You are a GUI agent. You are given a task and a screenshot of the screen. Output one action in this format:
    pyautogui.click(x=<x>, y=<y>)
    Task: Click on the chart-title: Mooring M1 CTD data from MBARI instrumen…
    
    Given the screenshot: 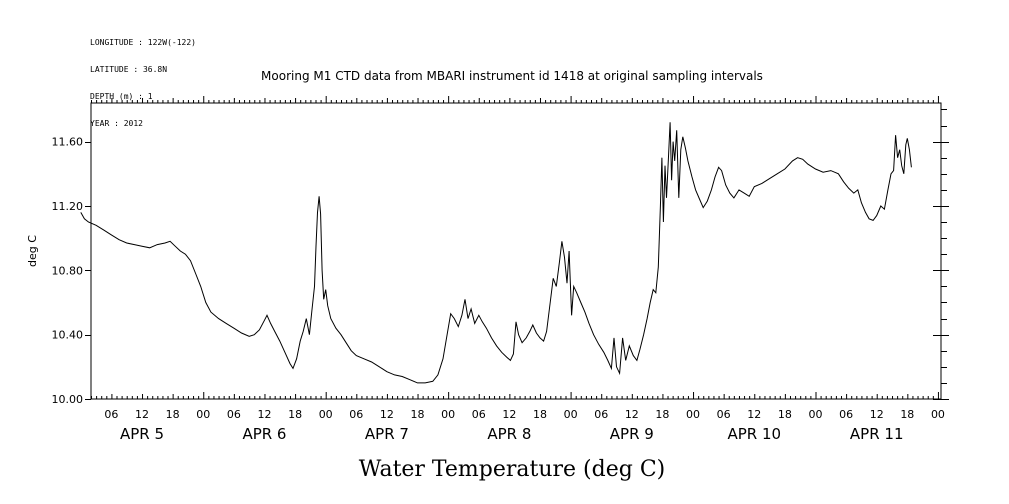 What is the action you would take?
    pyautogui.click(x=512, y=76)
    